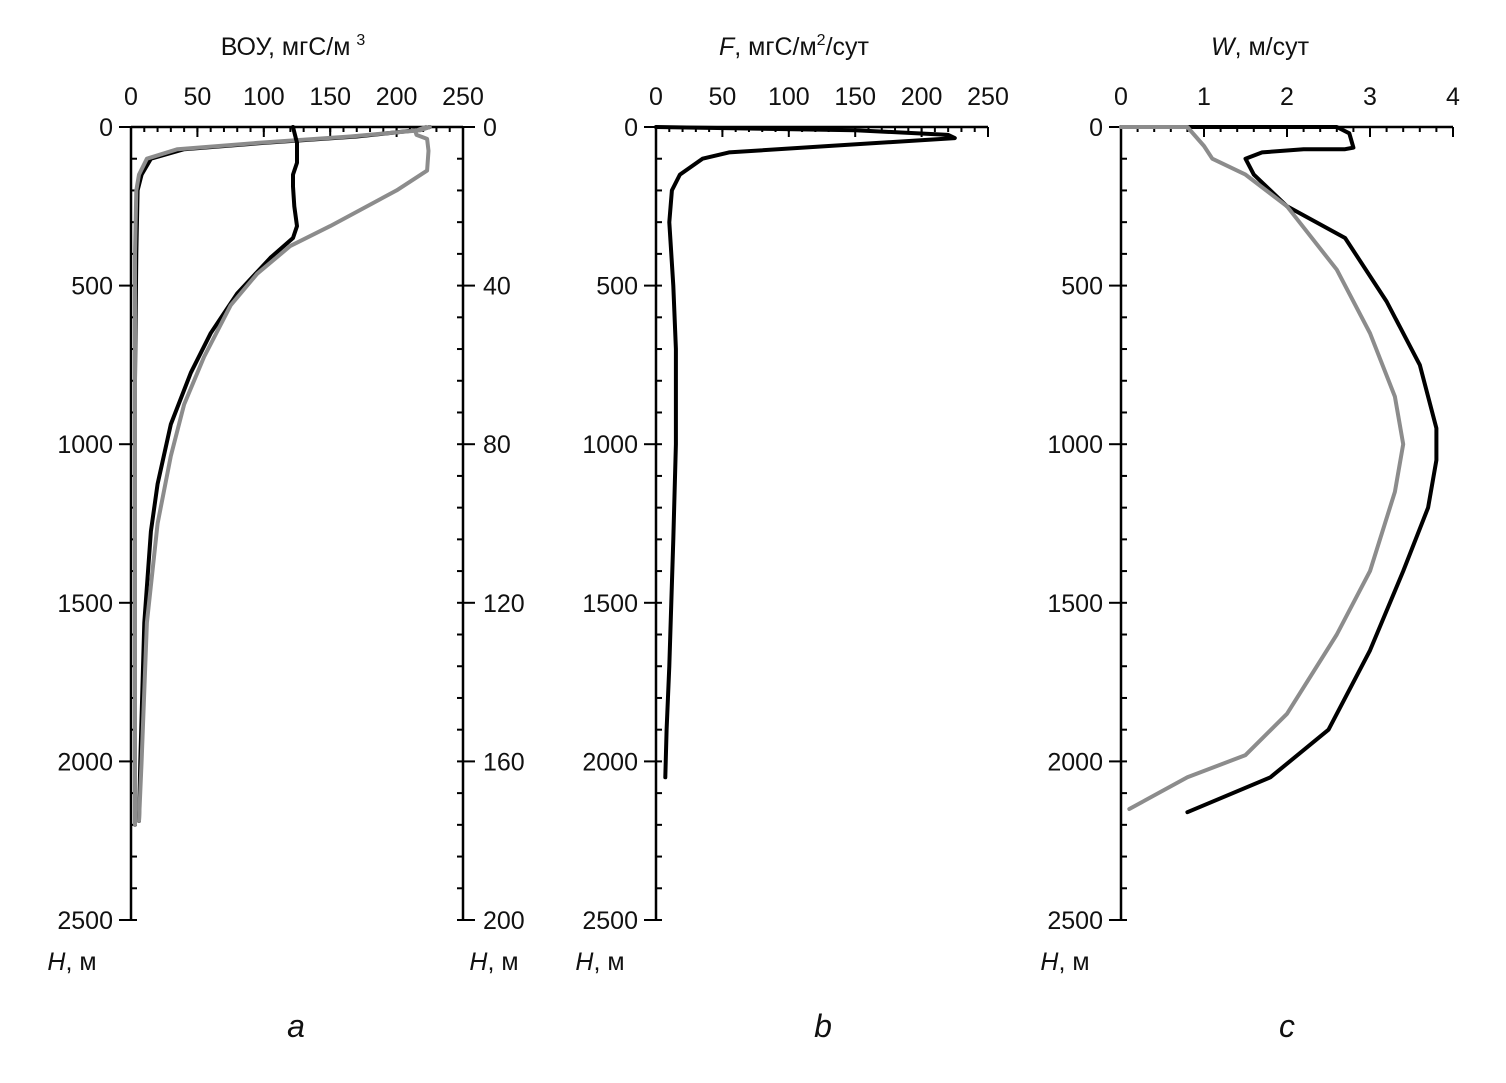  Describe the element at coordinates (1121, 97) in the screenshot. I see `panel-c-x-tick-label: 0` at that location.